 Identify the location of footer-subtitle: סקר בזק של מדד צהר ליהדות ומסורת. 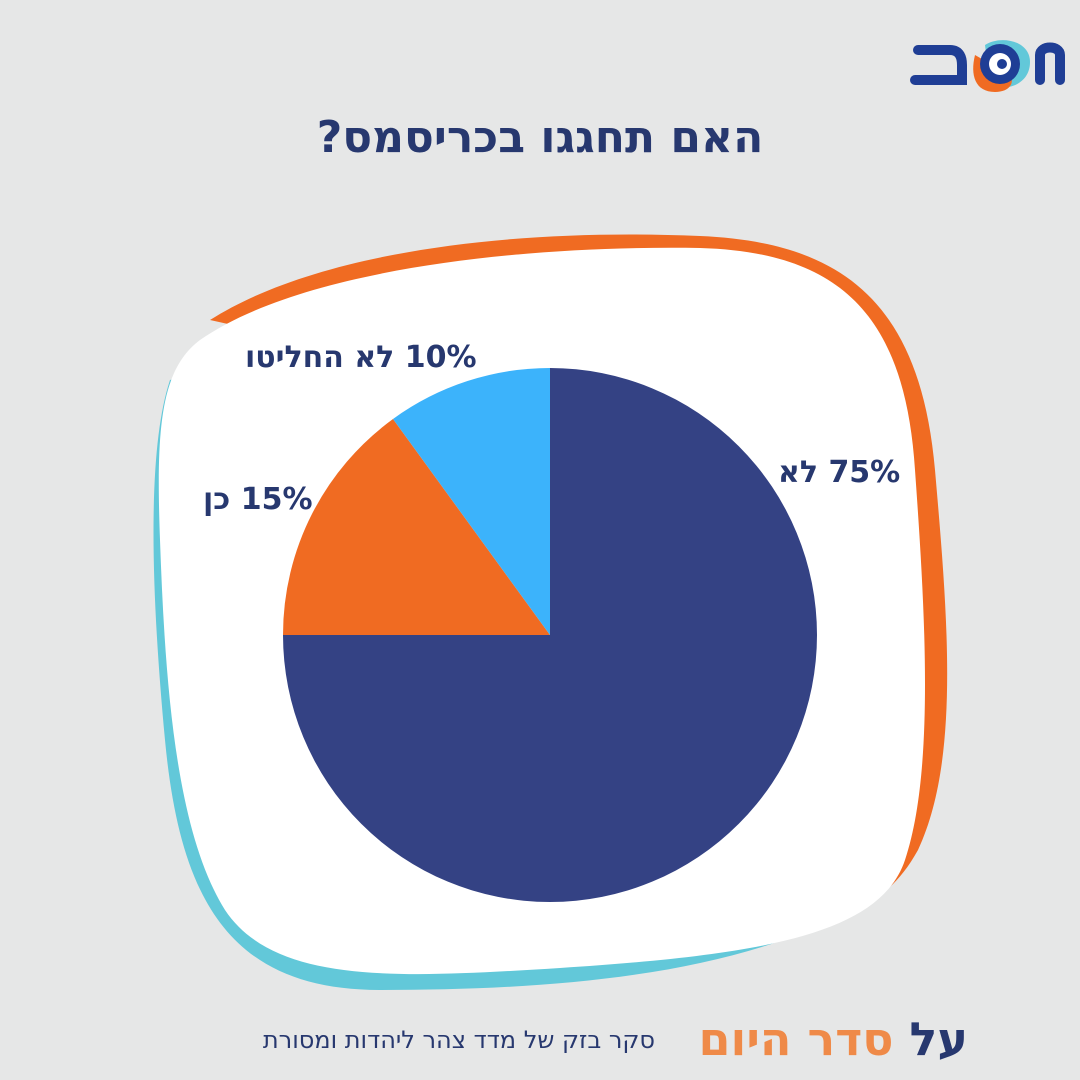
(458, 1040).